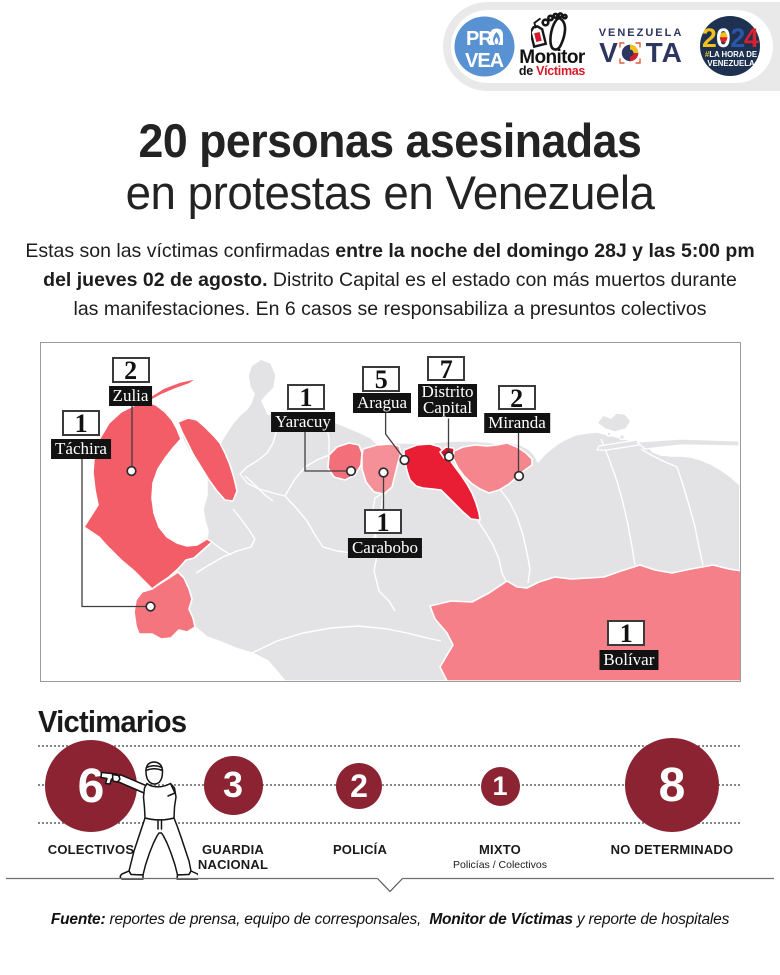  I want to click on svg-text: VENEZUELA, so click(731, 63).